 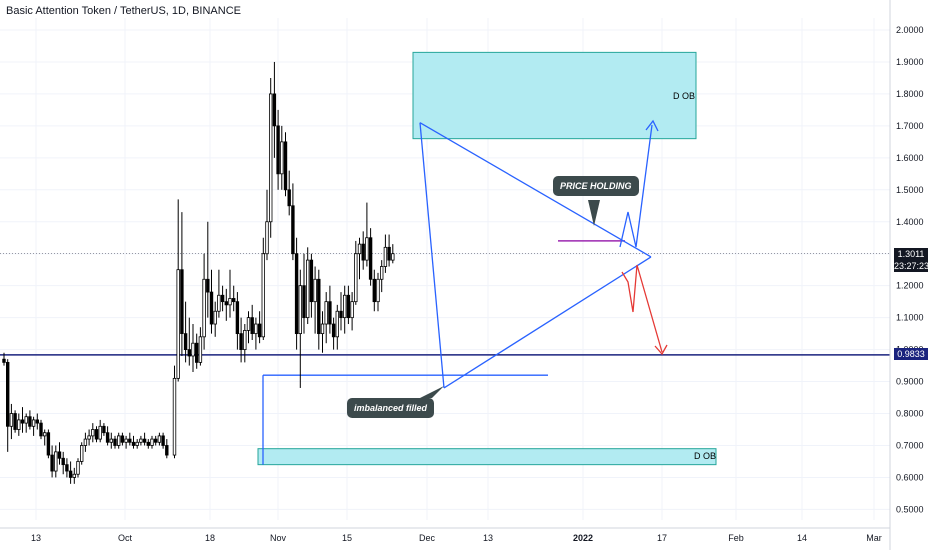 What do you see at coordinates (427, 538) in the screenshot?
I see `x-tick-label: Dec` at bounding box center [427, 538].